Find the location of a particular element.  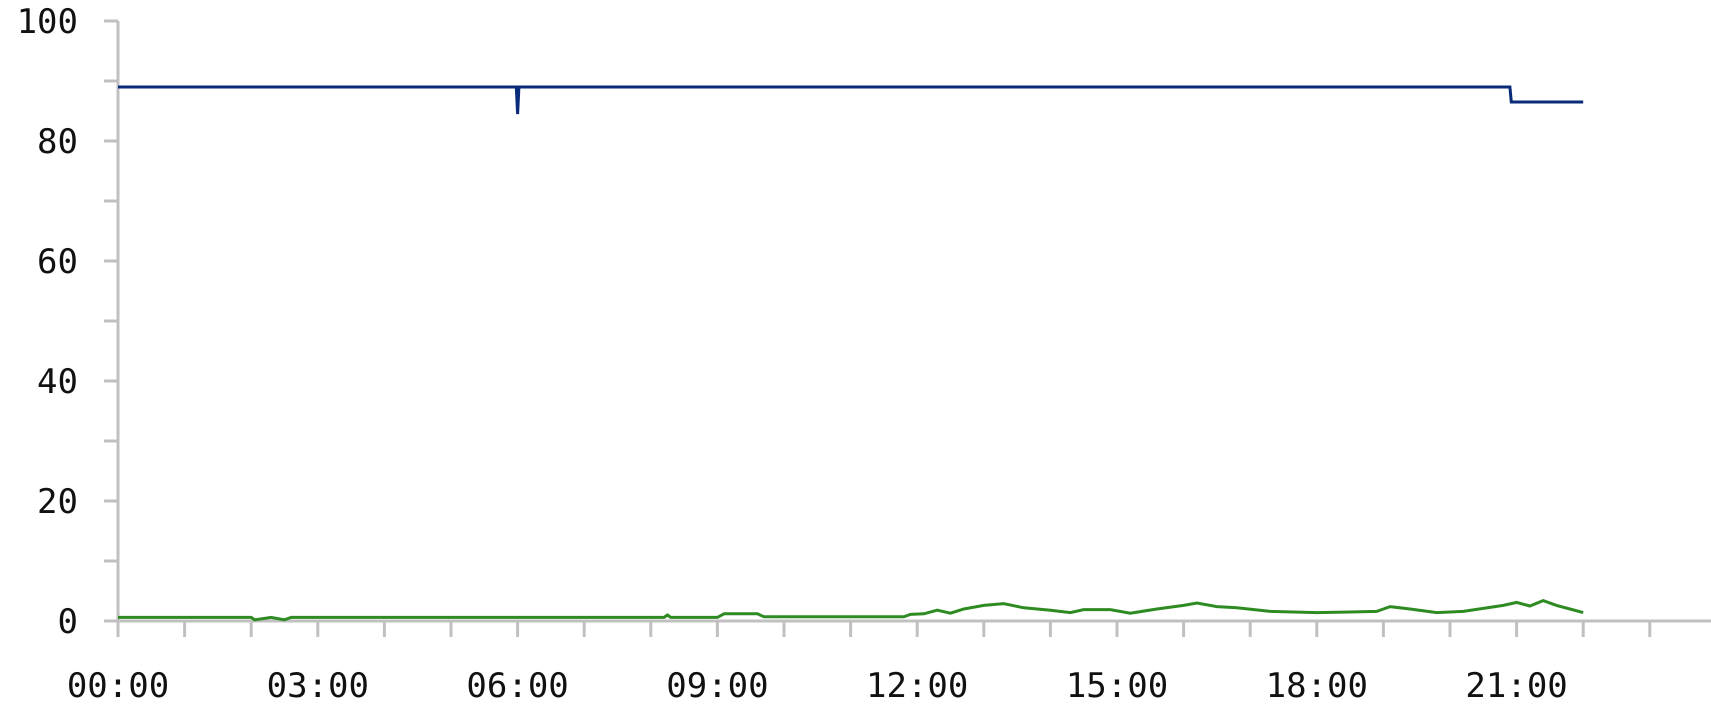

x-tick-label: 09:00 is located at coordinates (717, 686).